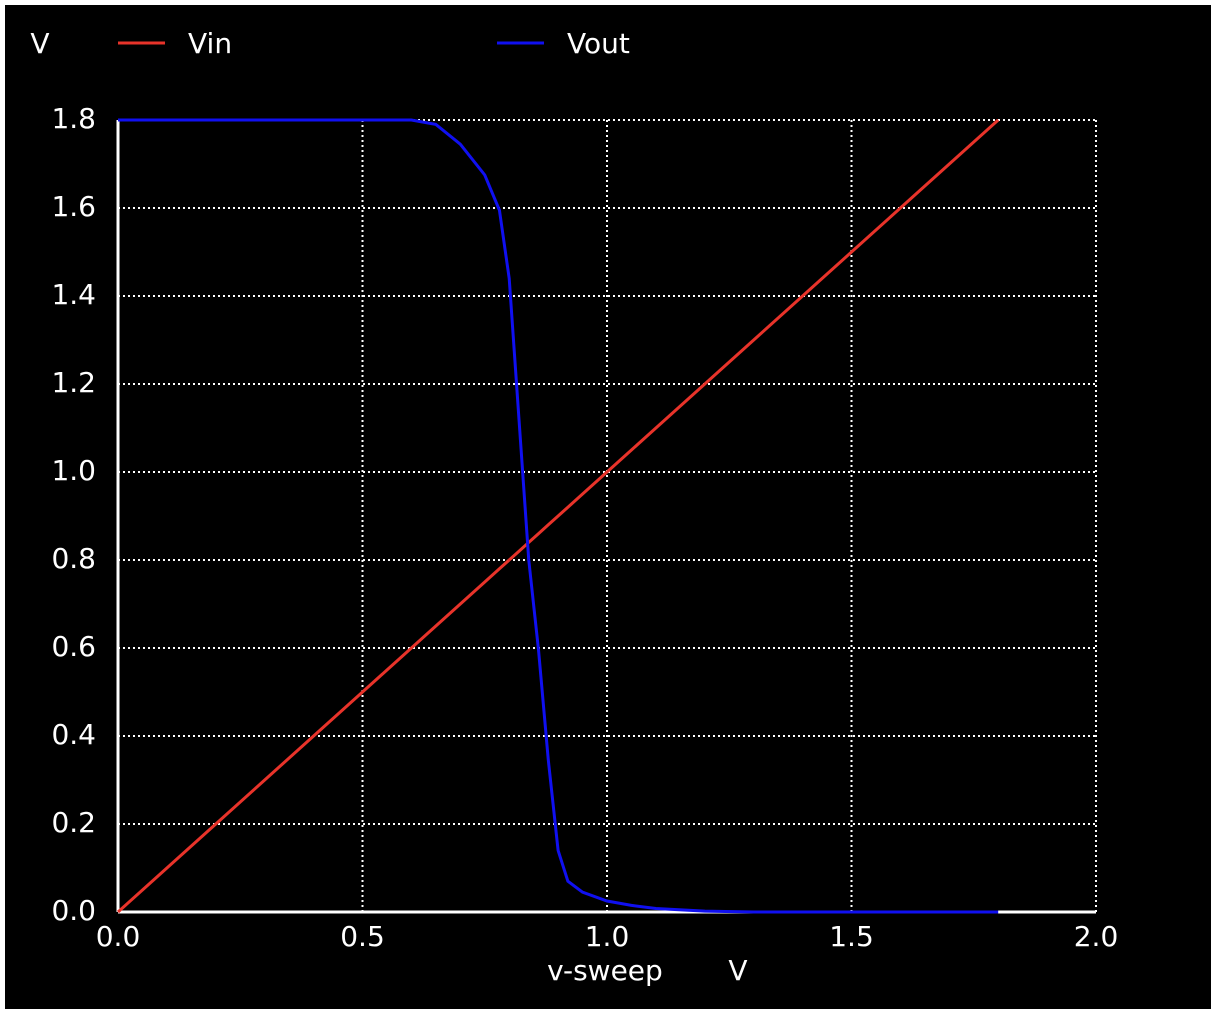  I want to click on x-axis-label: v-sweep, so click(605, 970).